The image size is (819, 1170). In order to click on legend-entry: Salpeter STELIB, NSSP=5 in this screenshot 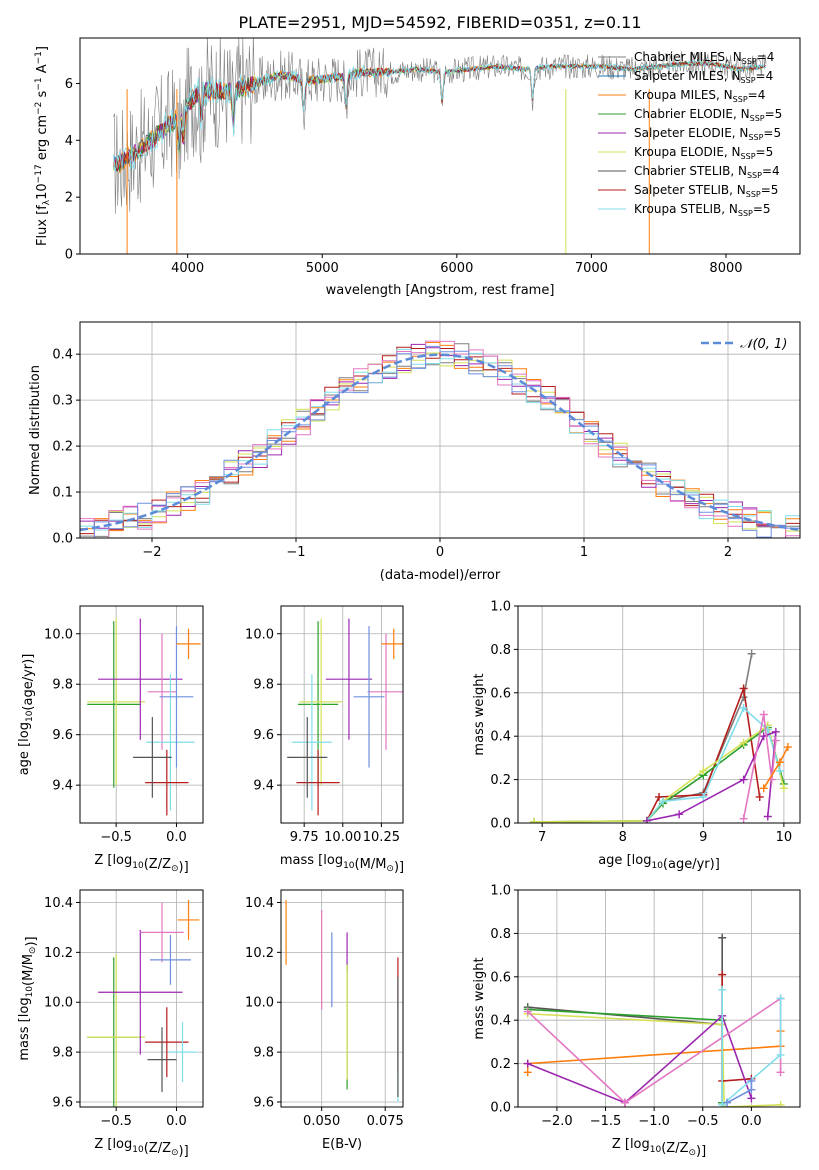, I will do `click(706, 191)`.